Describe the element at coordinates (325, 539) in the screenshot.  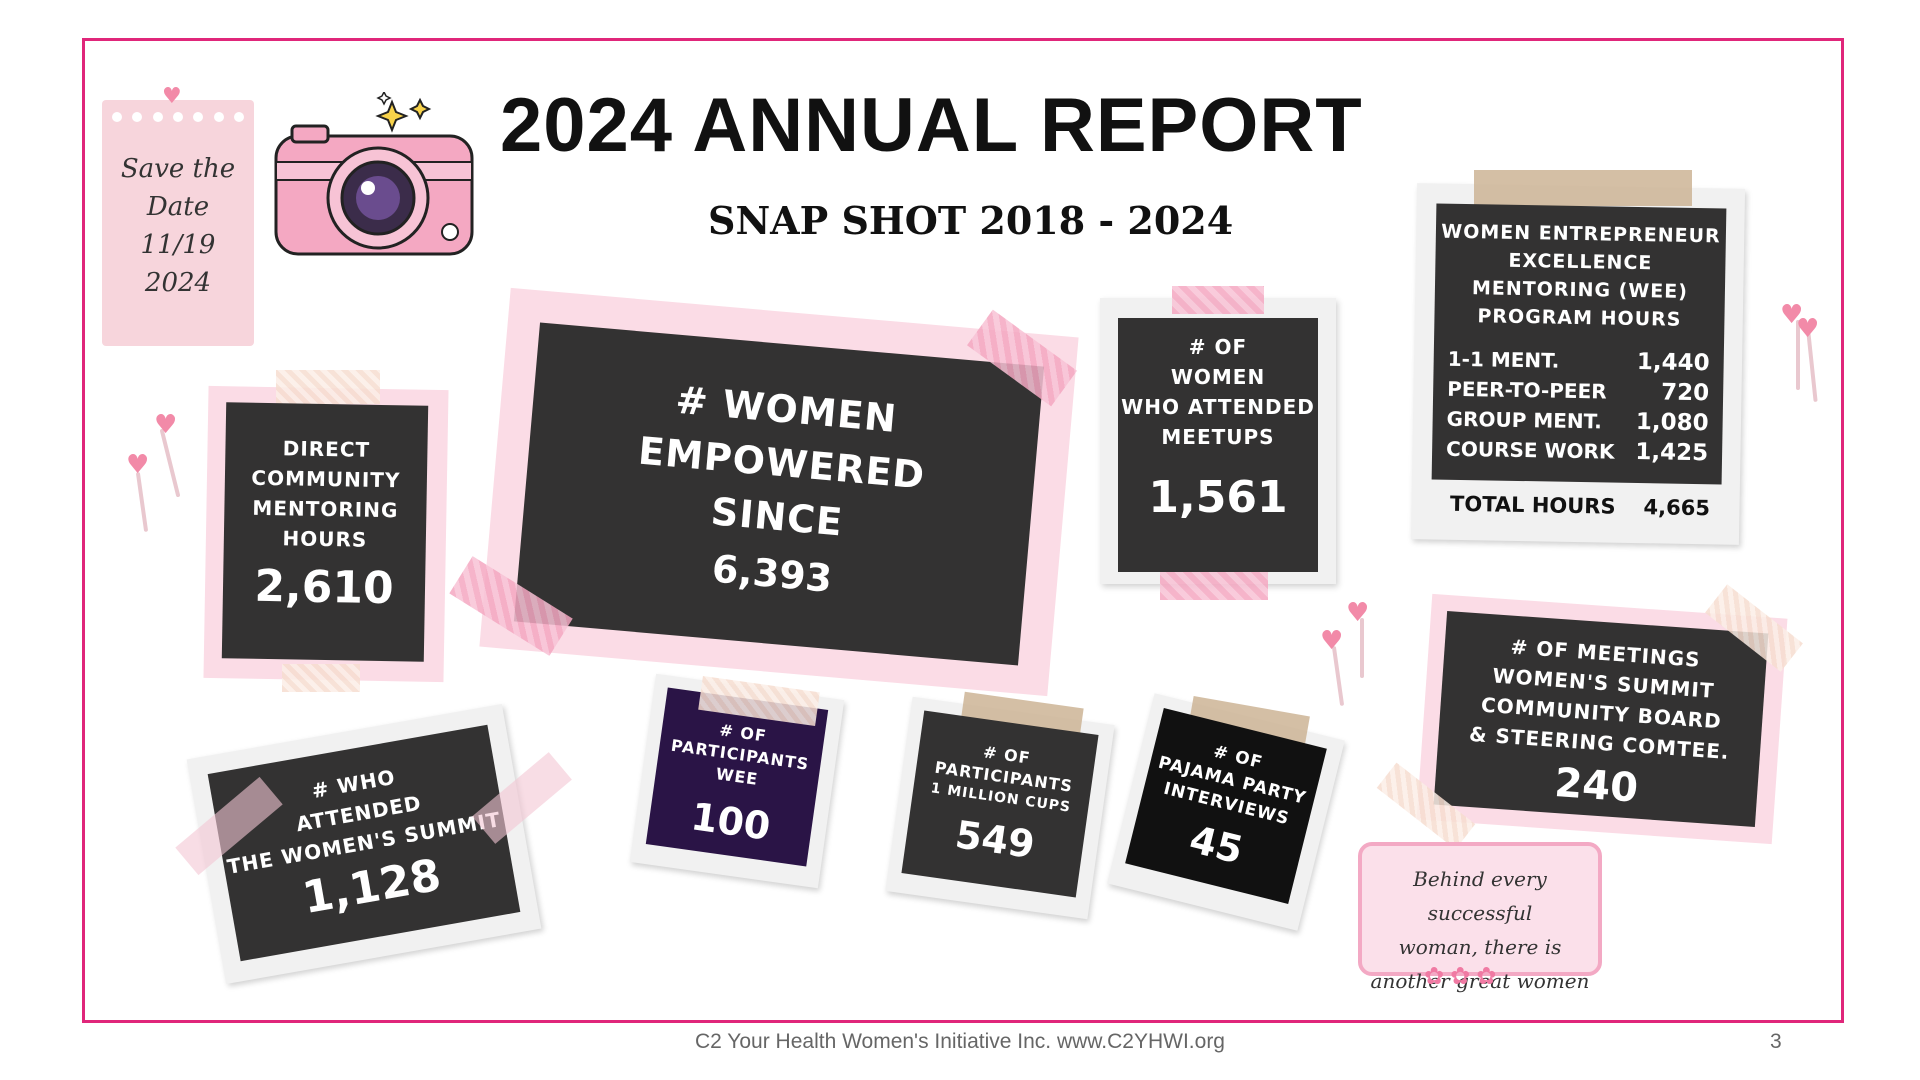
I see `card-label-line: HOURS` at that location.